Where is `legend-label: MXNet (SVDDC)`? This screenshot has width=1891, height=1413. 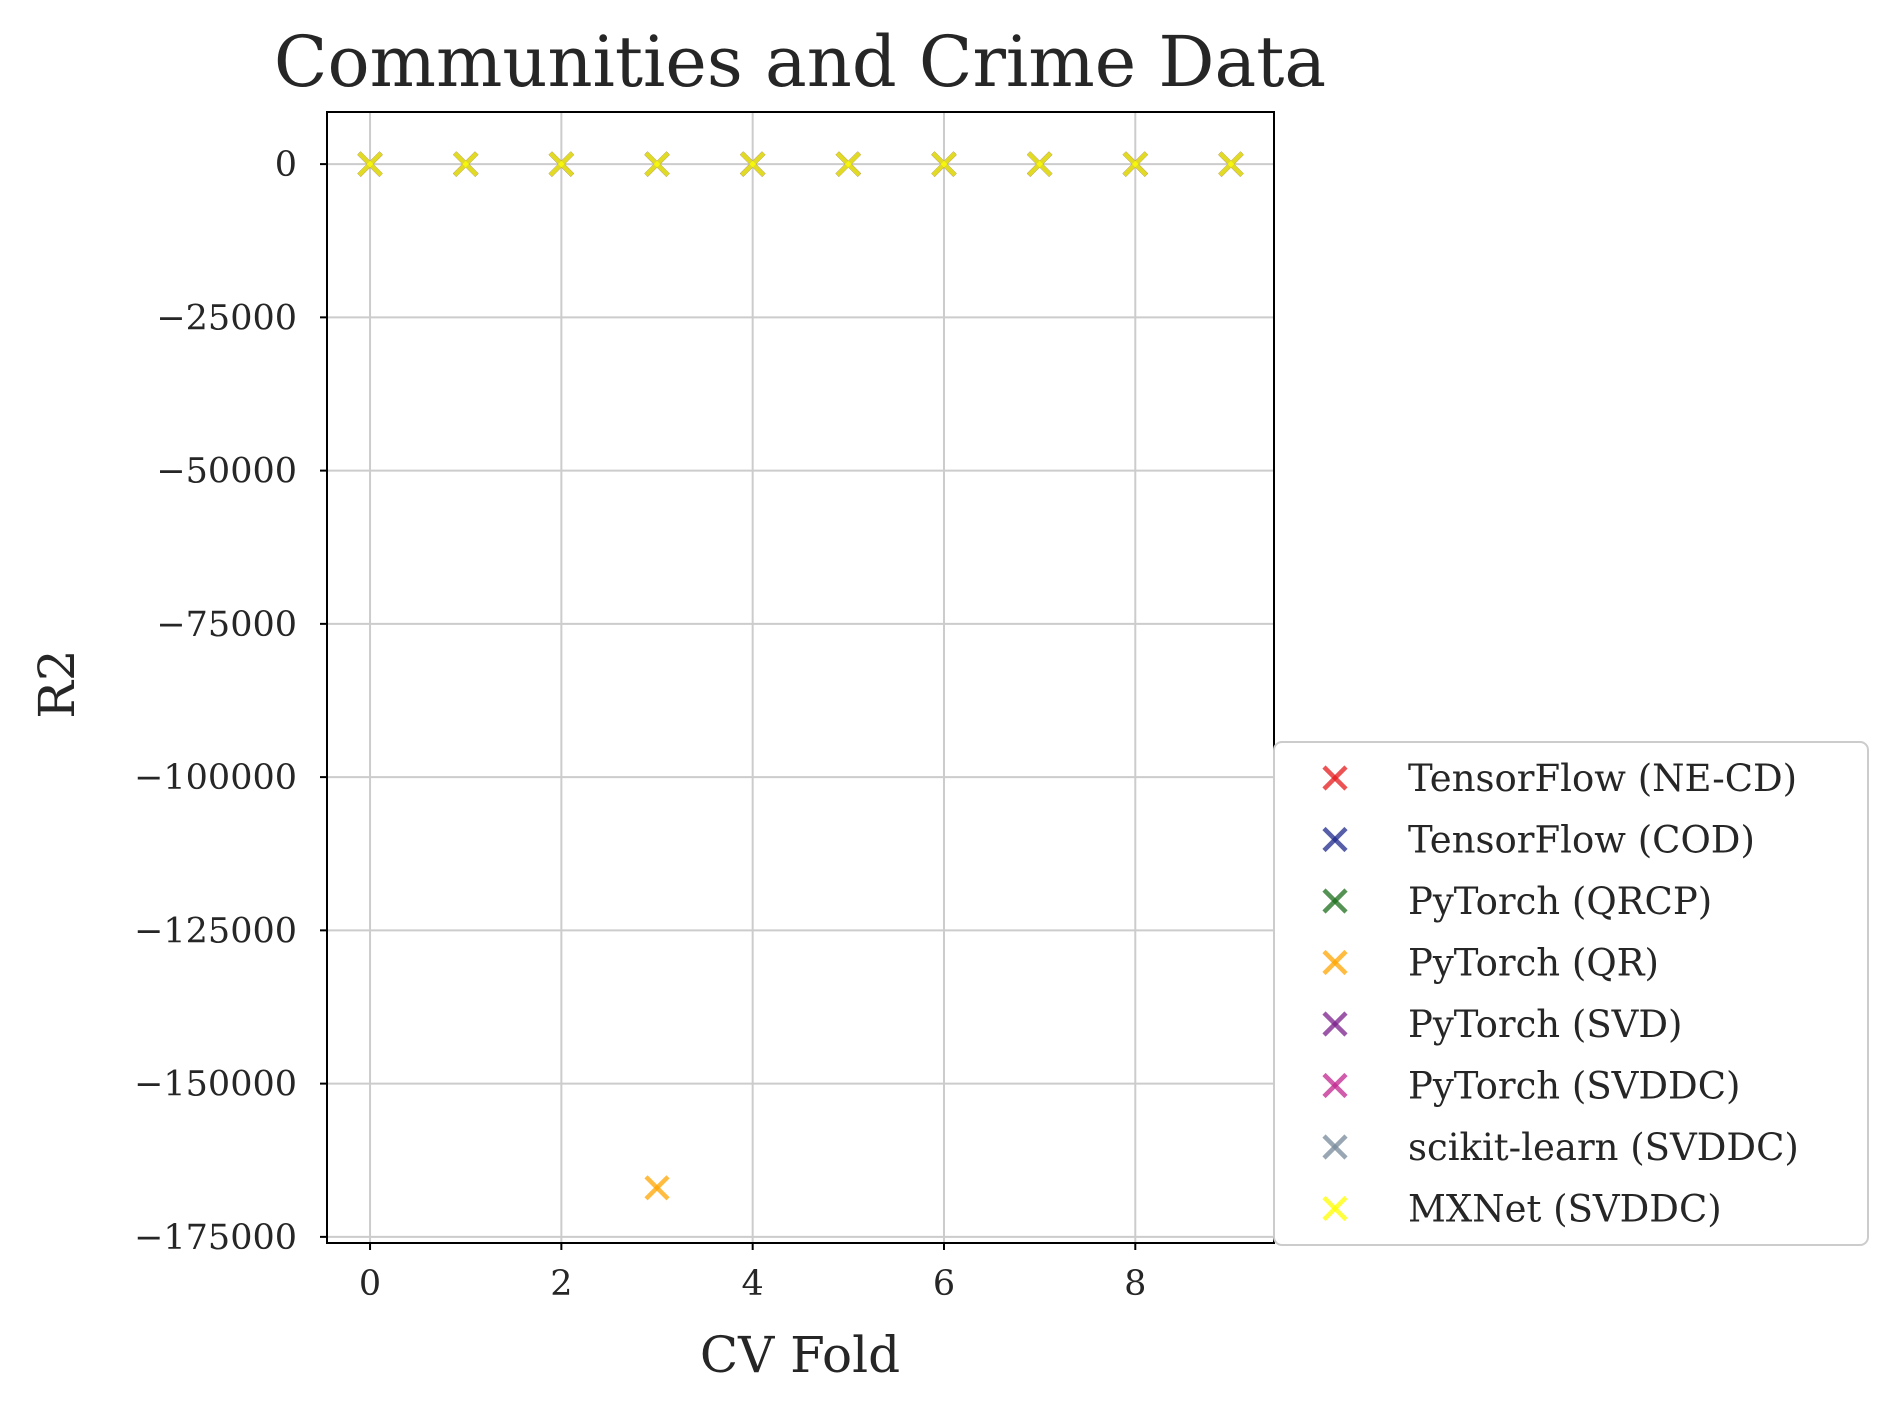 legend-label: MXNet (SVDDC) is located at coordinates (1565, 1209).